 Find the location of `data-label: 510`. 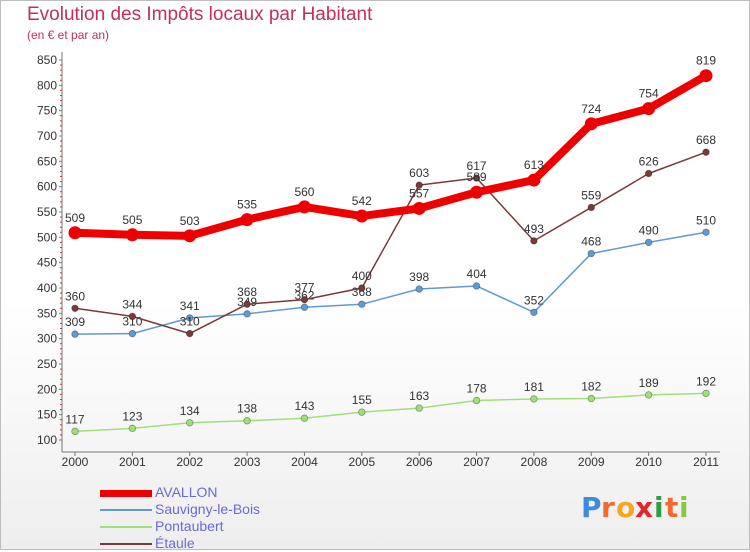

data-label: 510 is located at coordinates (706, 220).